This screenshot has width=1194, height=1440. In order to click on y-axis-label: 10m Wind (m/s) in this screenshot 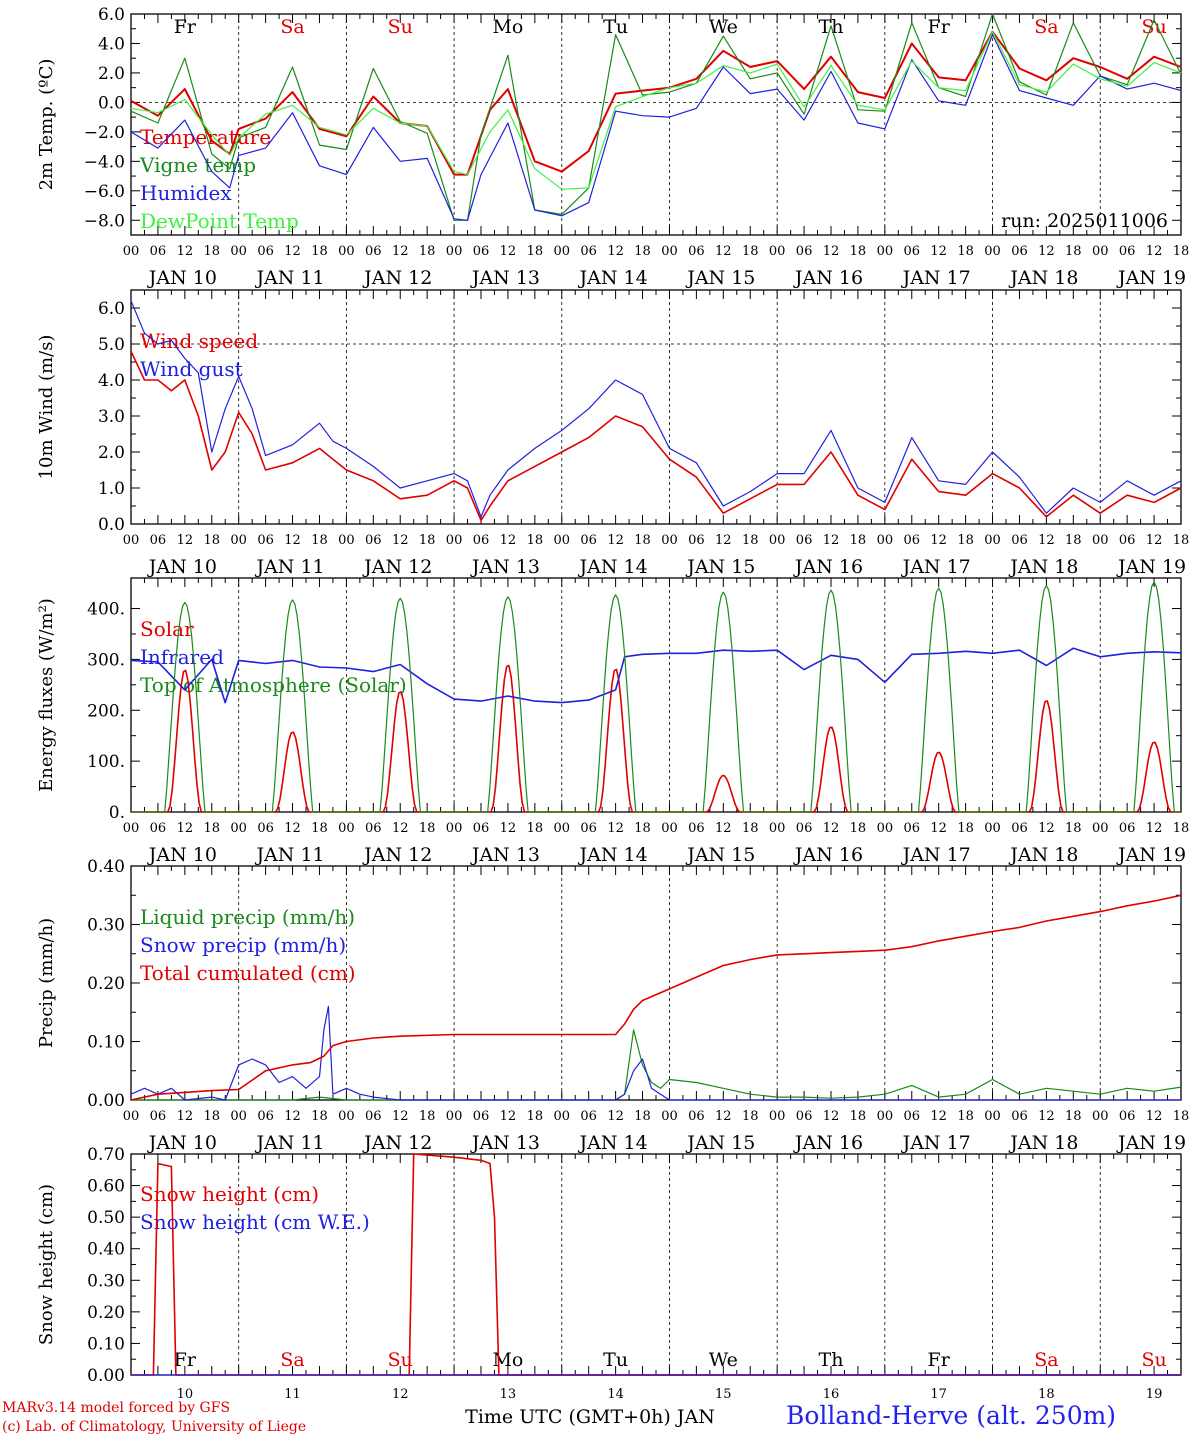, I will do `click(46, 407)`.